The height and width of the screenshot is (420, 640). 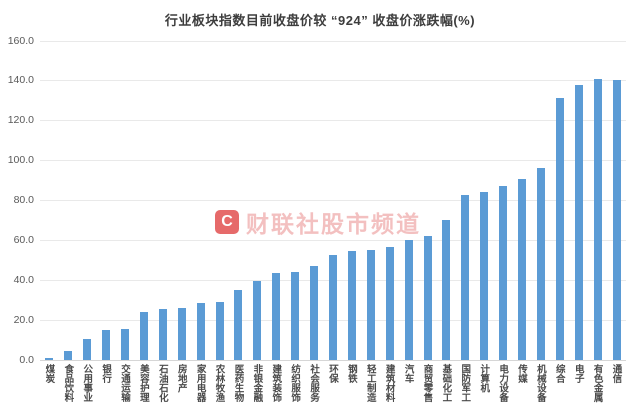 What do you see at coordinates (20, 160) in the screenshot?
I see `y-tick-label: 100.0` at bounding box center [20, 160].